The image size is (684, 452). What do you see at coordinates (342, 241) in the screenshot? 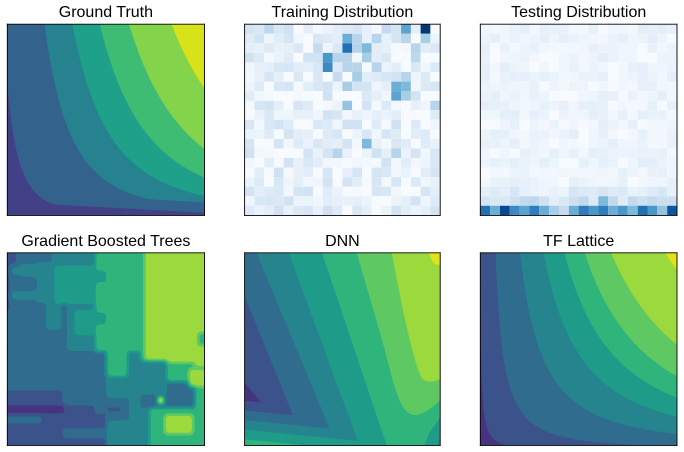
I see `svg-text: DNN` at bounding box center [342, 241].